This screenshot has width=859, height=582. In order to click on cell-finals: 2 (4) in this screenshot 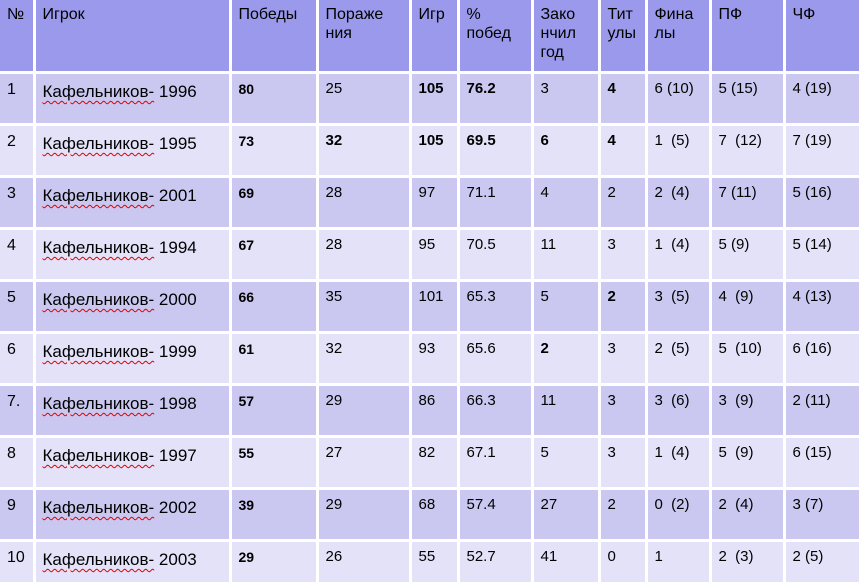, I will do `click(679, 203)`.